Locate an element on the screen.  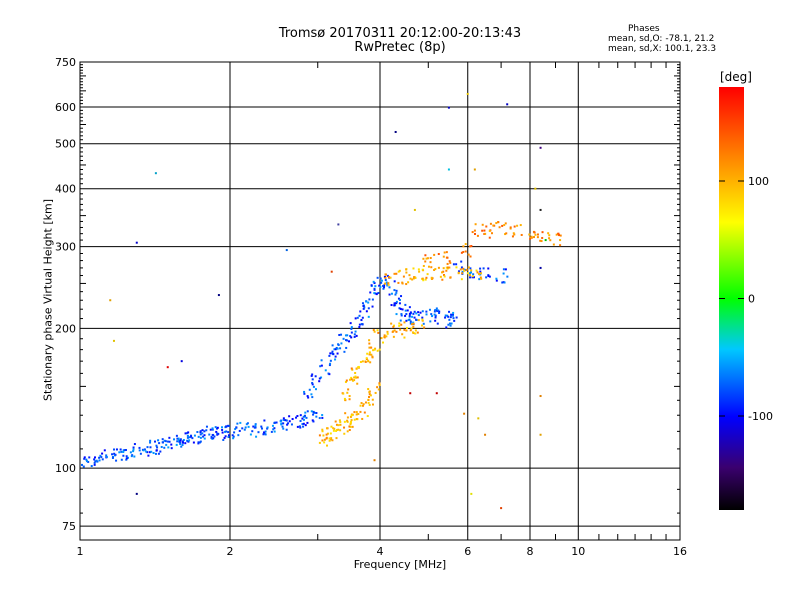
y-tick-label: 400 is located at coordinates (65, 189).